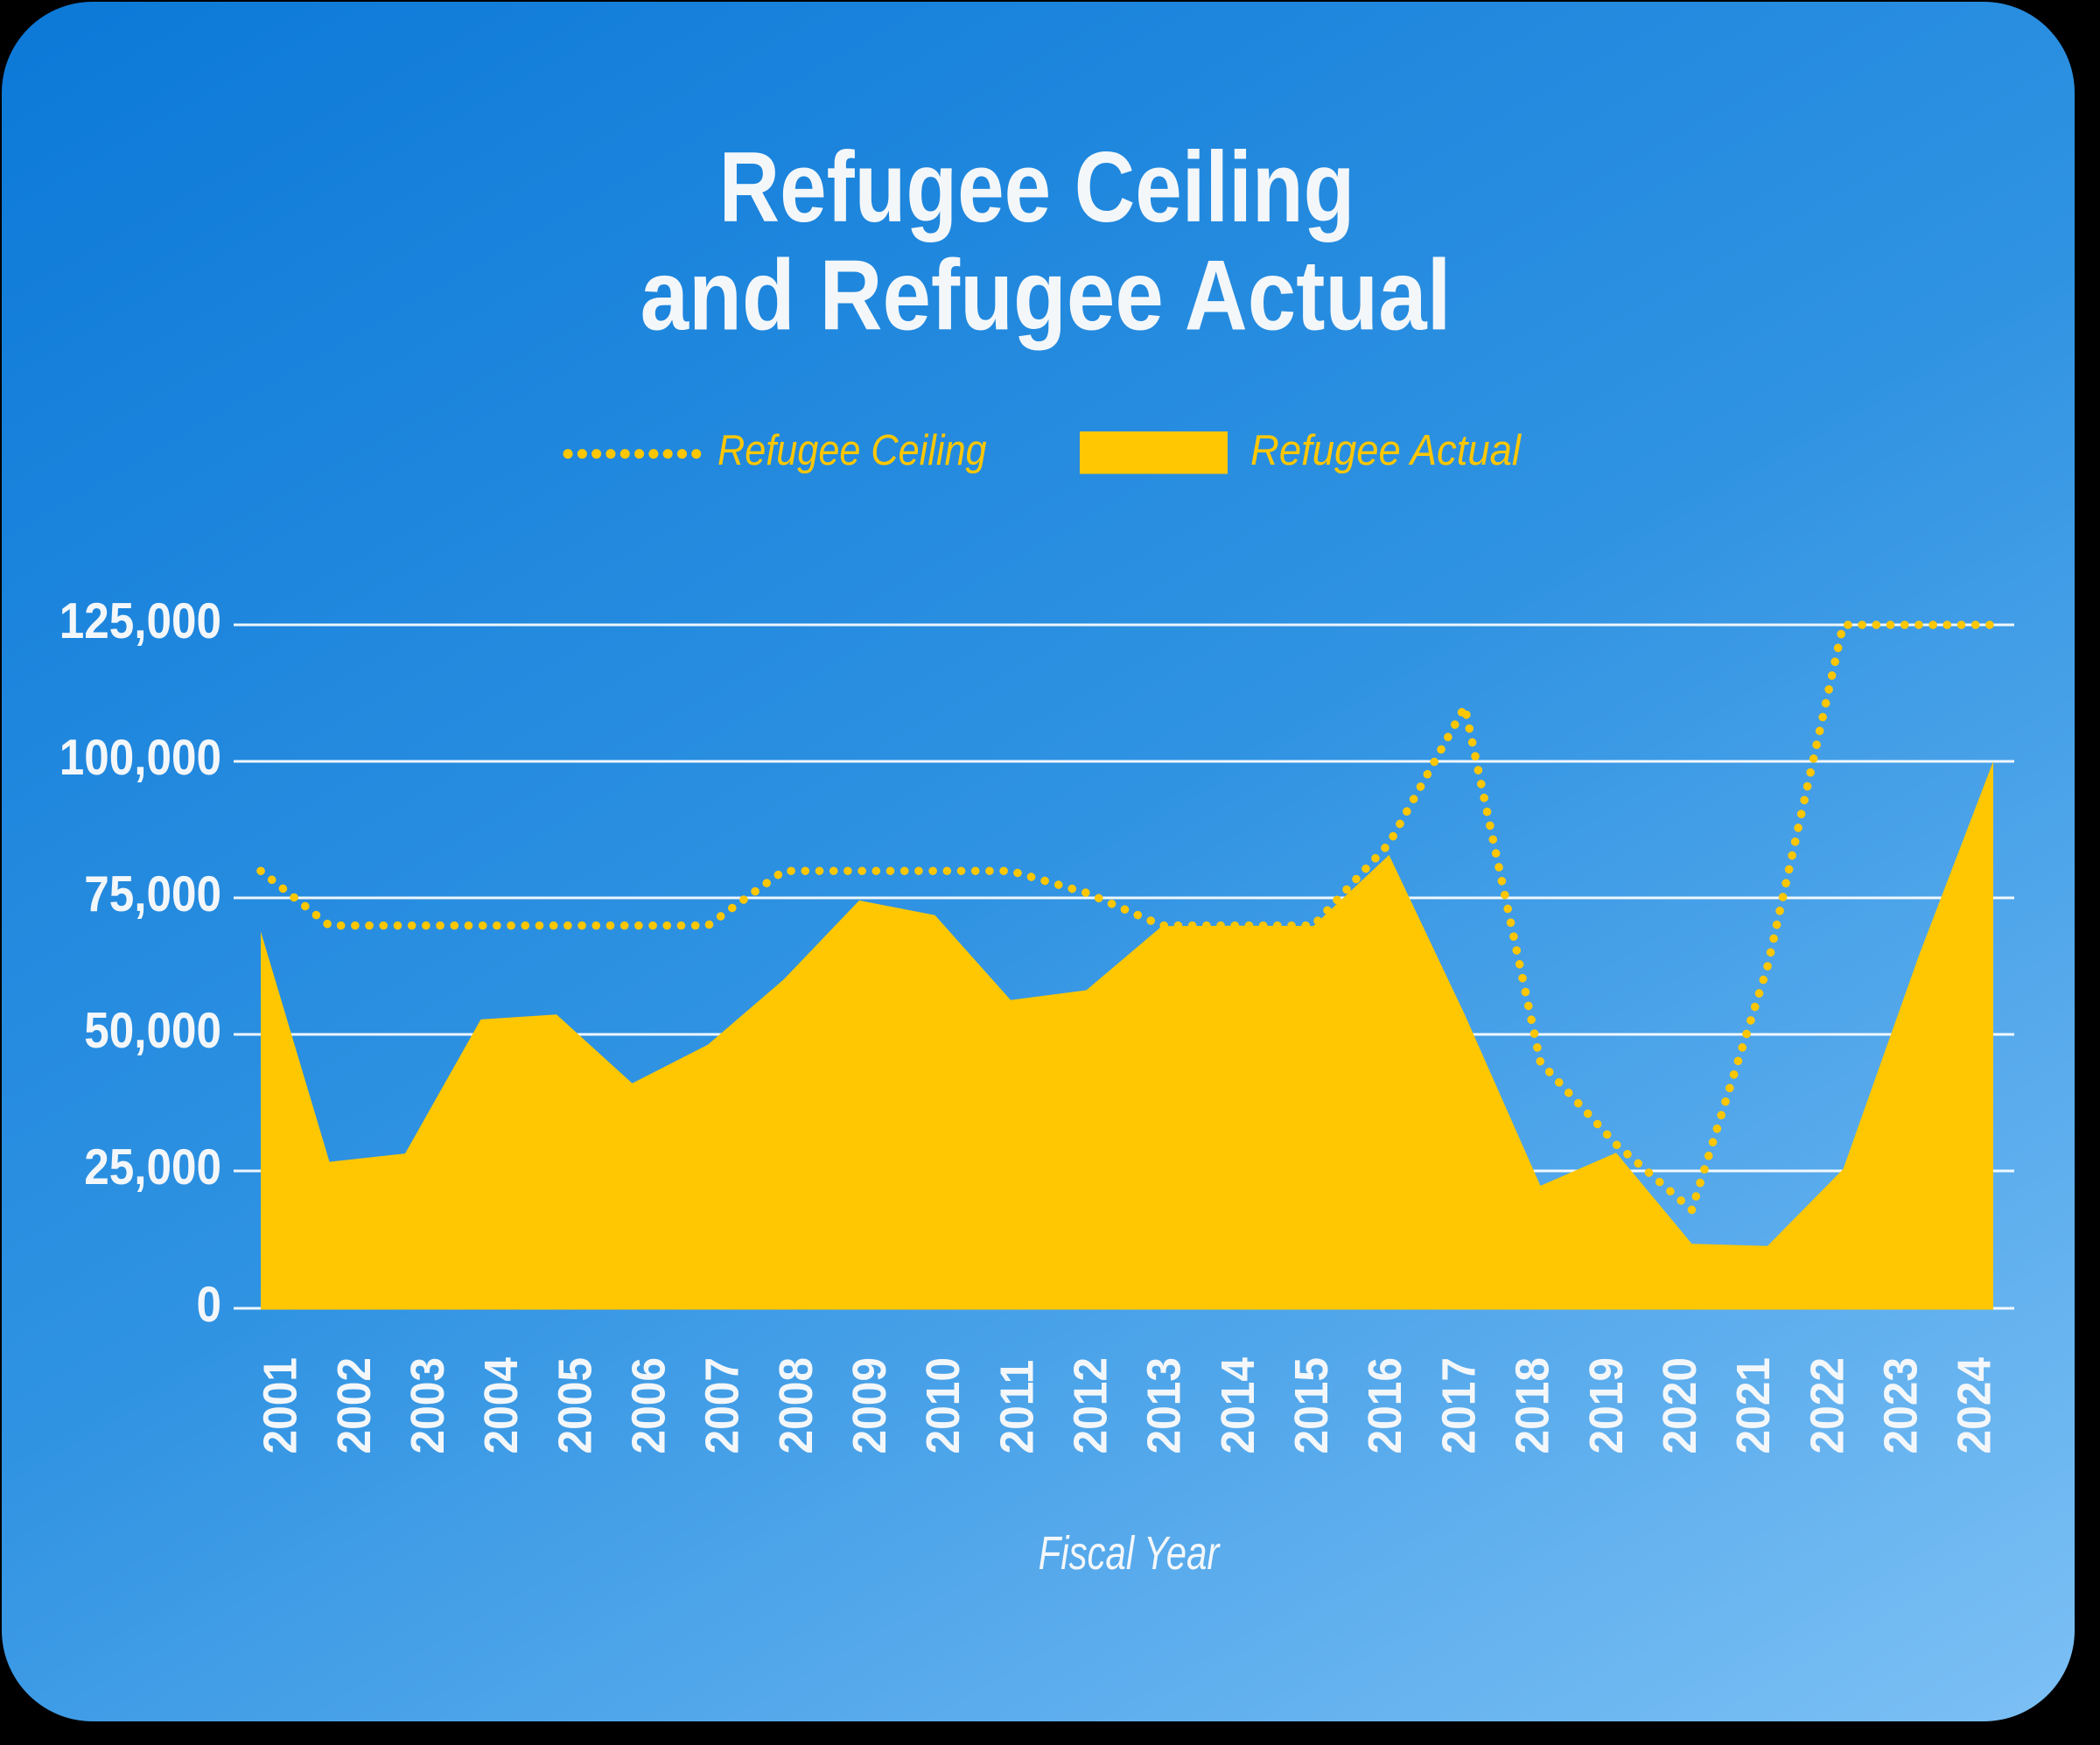  What do you see at coordinates (152, 1030) in the screenshot?
I see `svg-text: 50,000` at bounding box center [152, 1030].